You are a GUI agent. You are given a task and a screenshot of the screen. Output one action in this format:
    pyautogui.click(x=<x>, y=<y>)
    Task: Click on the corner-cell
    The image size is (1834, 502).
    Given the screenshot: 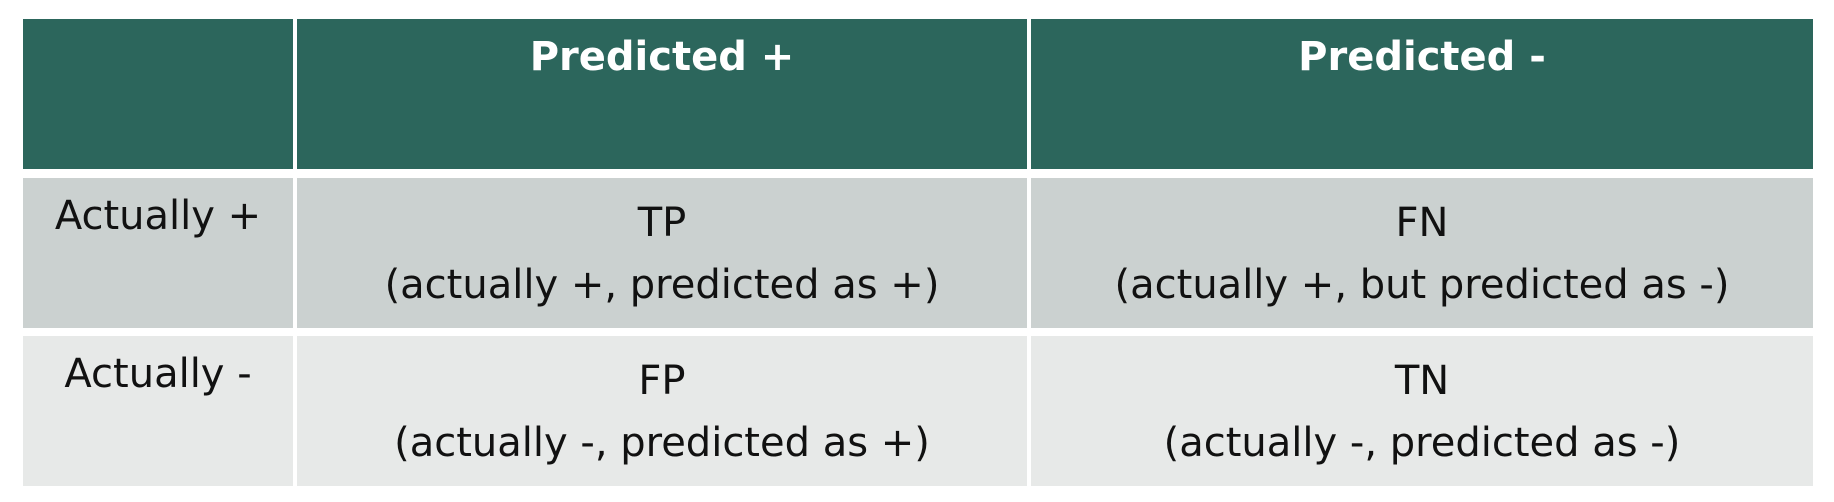 What is the action you would take?
    pyautogui.click(x=158, y=94)
    